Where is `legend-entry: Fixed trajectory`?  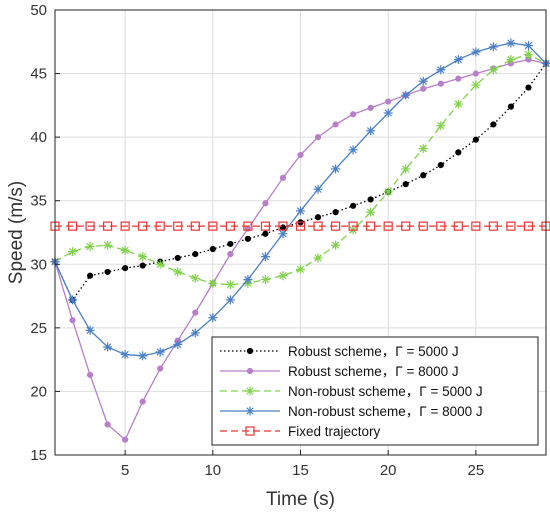 legend-entry: Fixed trajectory is located at coordinates (300, 431).